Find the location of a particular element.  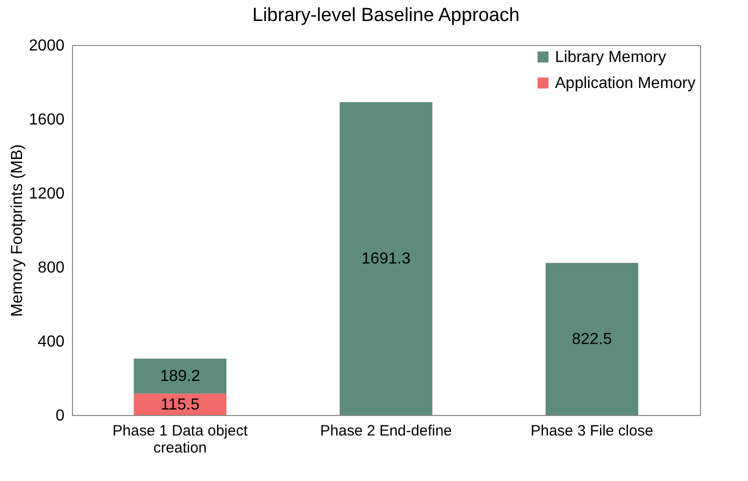

x-tick-label: Phase 3 File close is located at coordinates (592, 431).